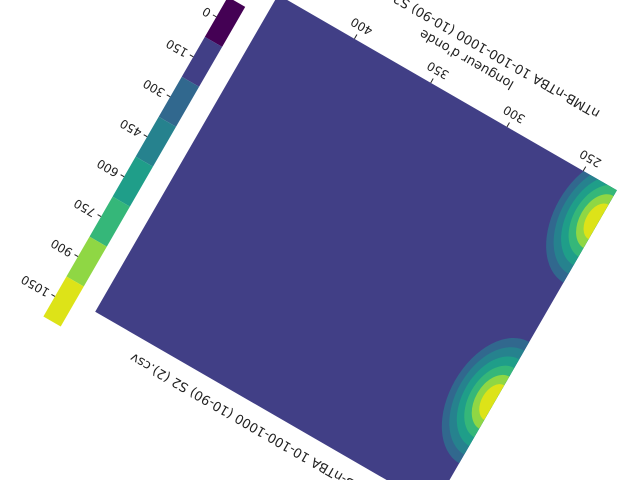 The image size is (640, 480). Describe the element at coordinates (438, 70) in the screenshot. I see `x-tick-label: 350` at that location.